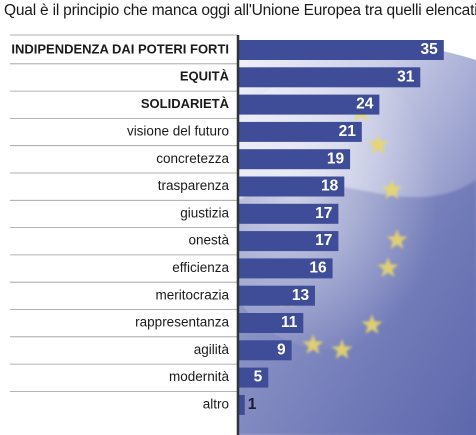 The height and width of the screenshot is (435, 476). I want to click on bar-value-label: 9, so click(281, 349).